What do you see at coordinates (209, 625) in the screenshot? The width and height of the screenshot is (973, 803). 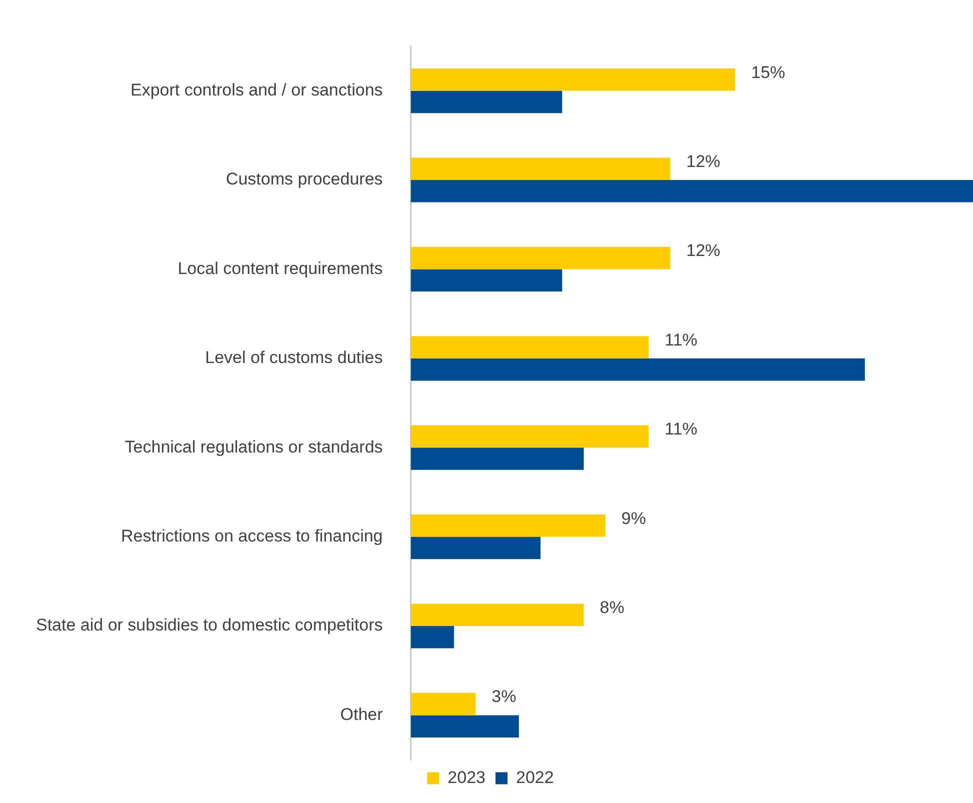 I see `y-tick-label: State aid or subsidies to domestic competitors` at bounding box center [209, 625].